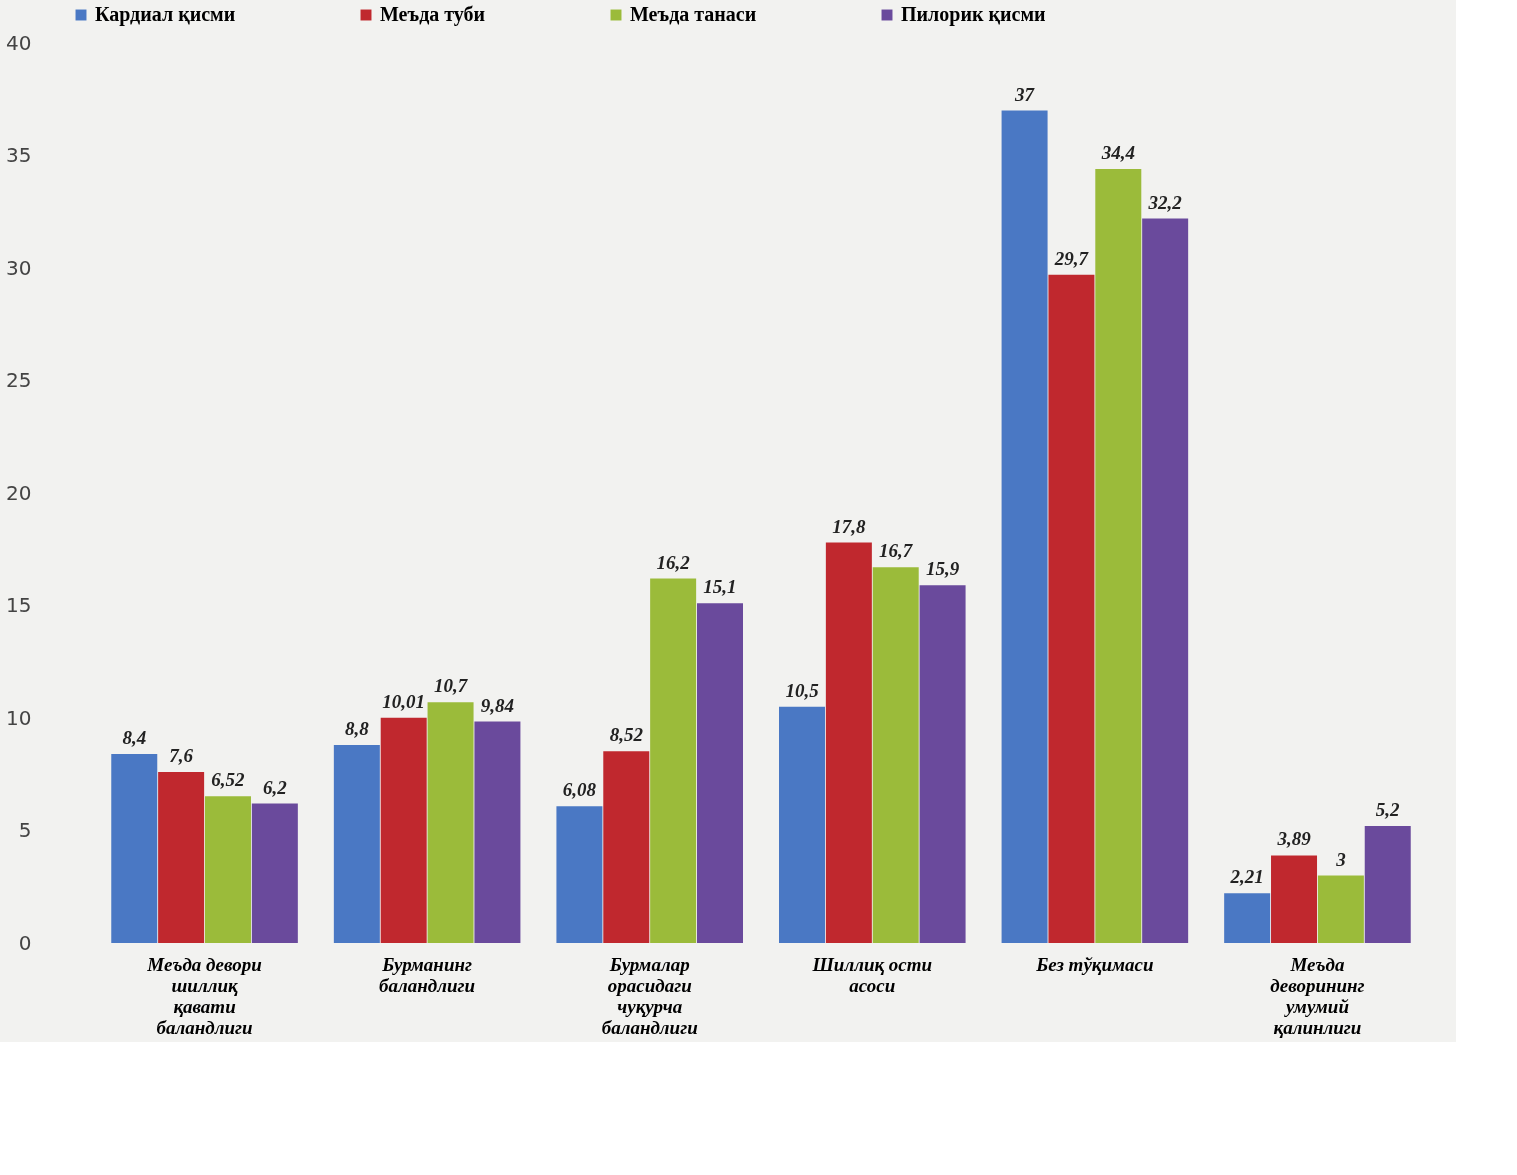  Describe the element at coordinates (849, 526) in the screenshot. I see `data-label: 17,8` at that location.